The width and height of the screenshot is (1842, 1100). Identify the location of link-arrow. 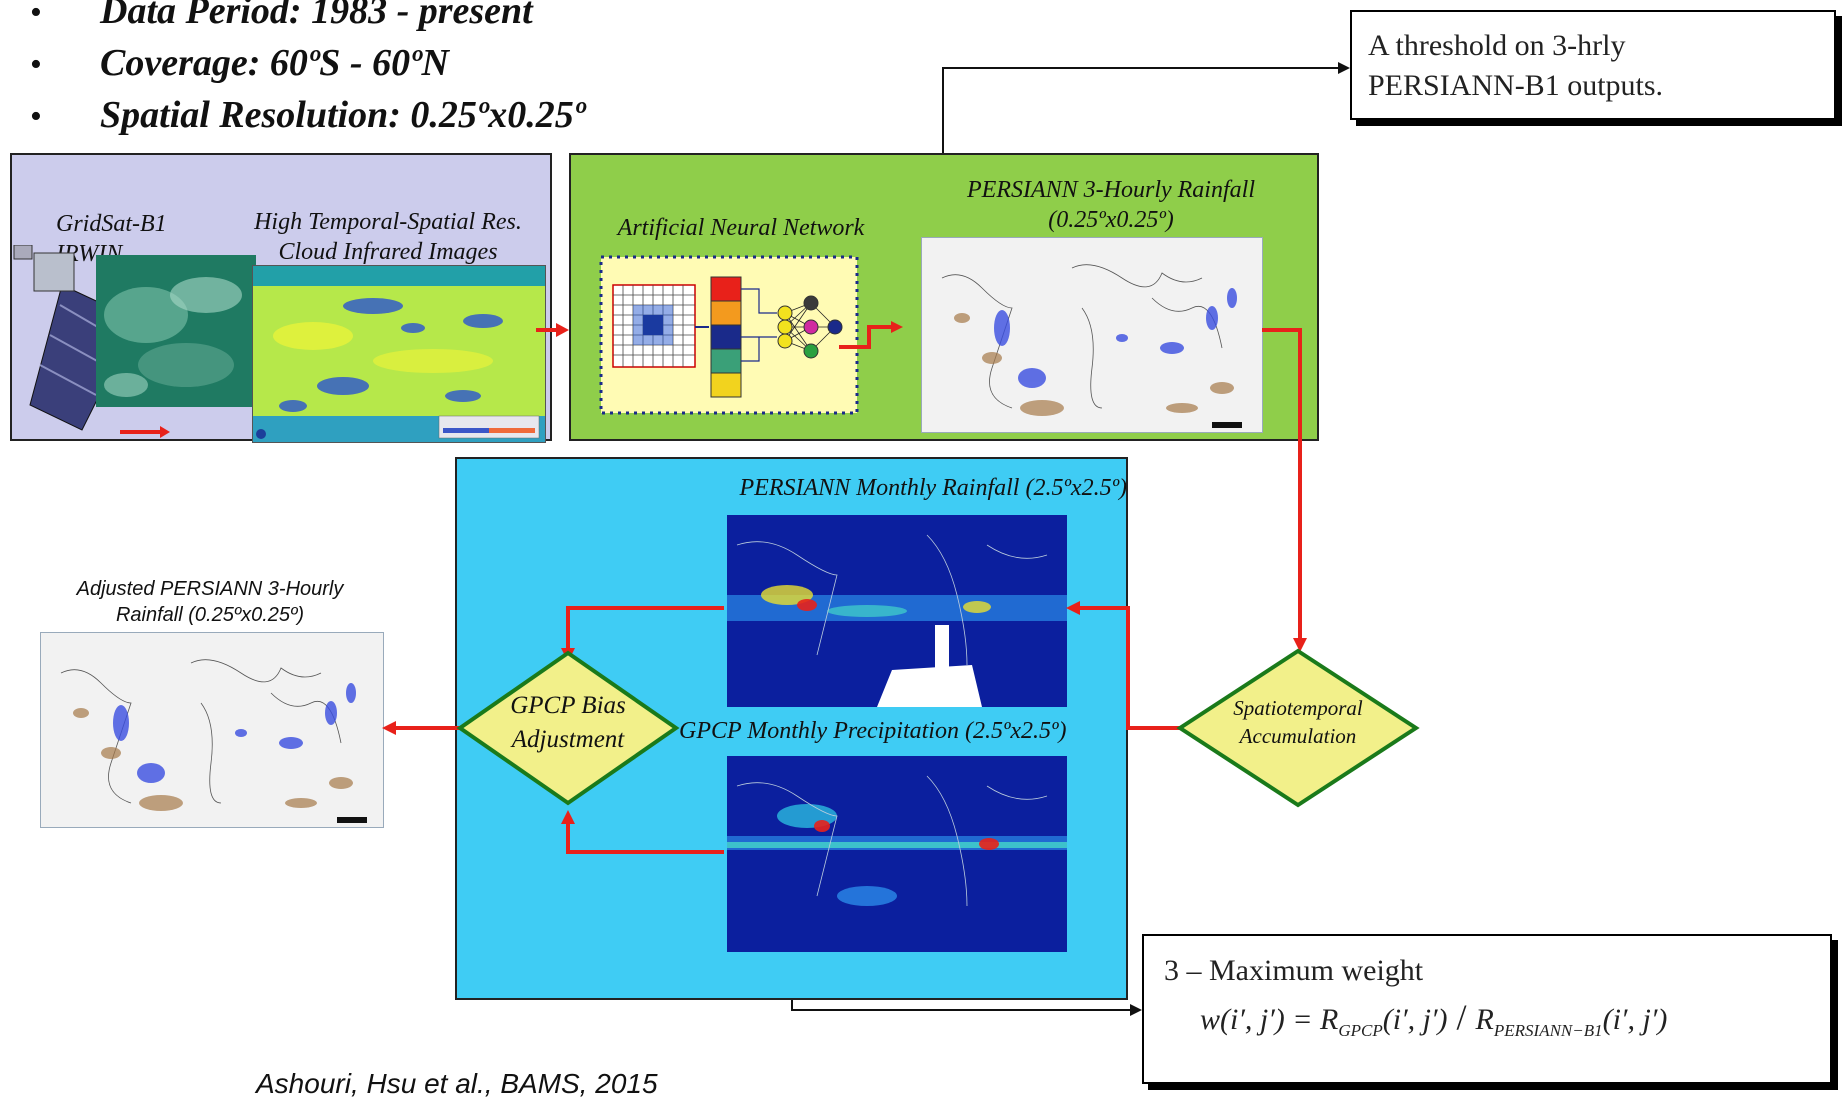
(145, 432).